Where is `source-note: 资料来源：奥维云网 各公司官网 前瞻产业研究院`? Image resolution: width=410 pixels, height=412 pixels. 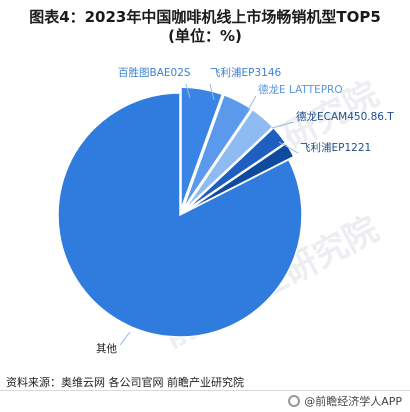
source-note: 资料来源：奥维云网 各公司官网 前瞻产业研究院 is located at coordinates (125, 382).